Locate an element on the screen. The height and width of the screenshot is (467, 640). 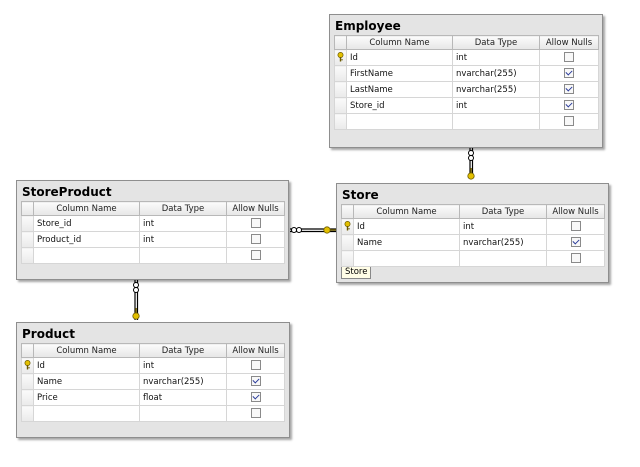
header-selector is located at coordinates (340, 42).